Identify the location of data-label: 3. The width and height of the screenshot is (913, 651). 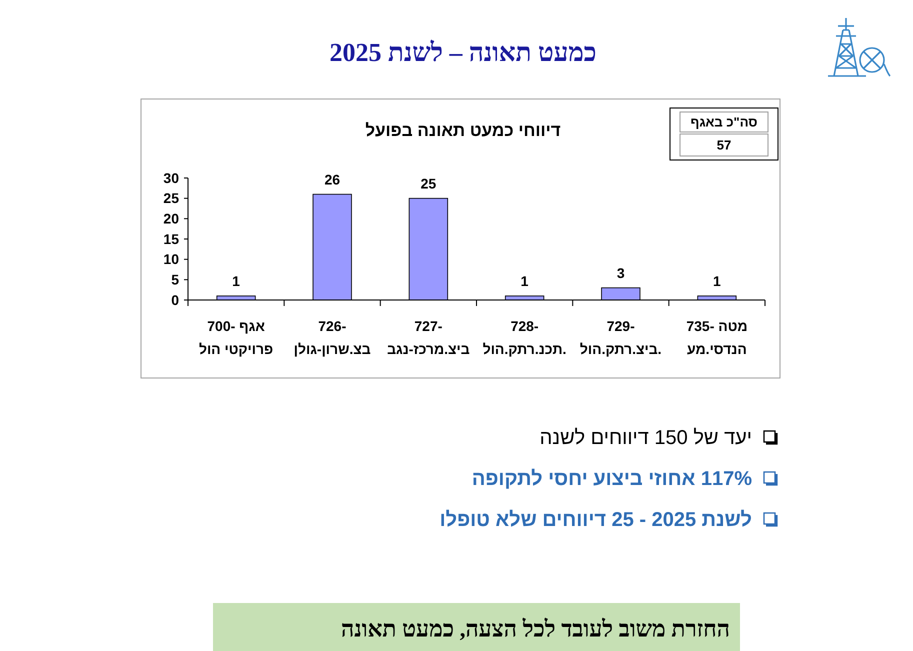
(620, 272).